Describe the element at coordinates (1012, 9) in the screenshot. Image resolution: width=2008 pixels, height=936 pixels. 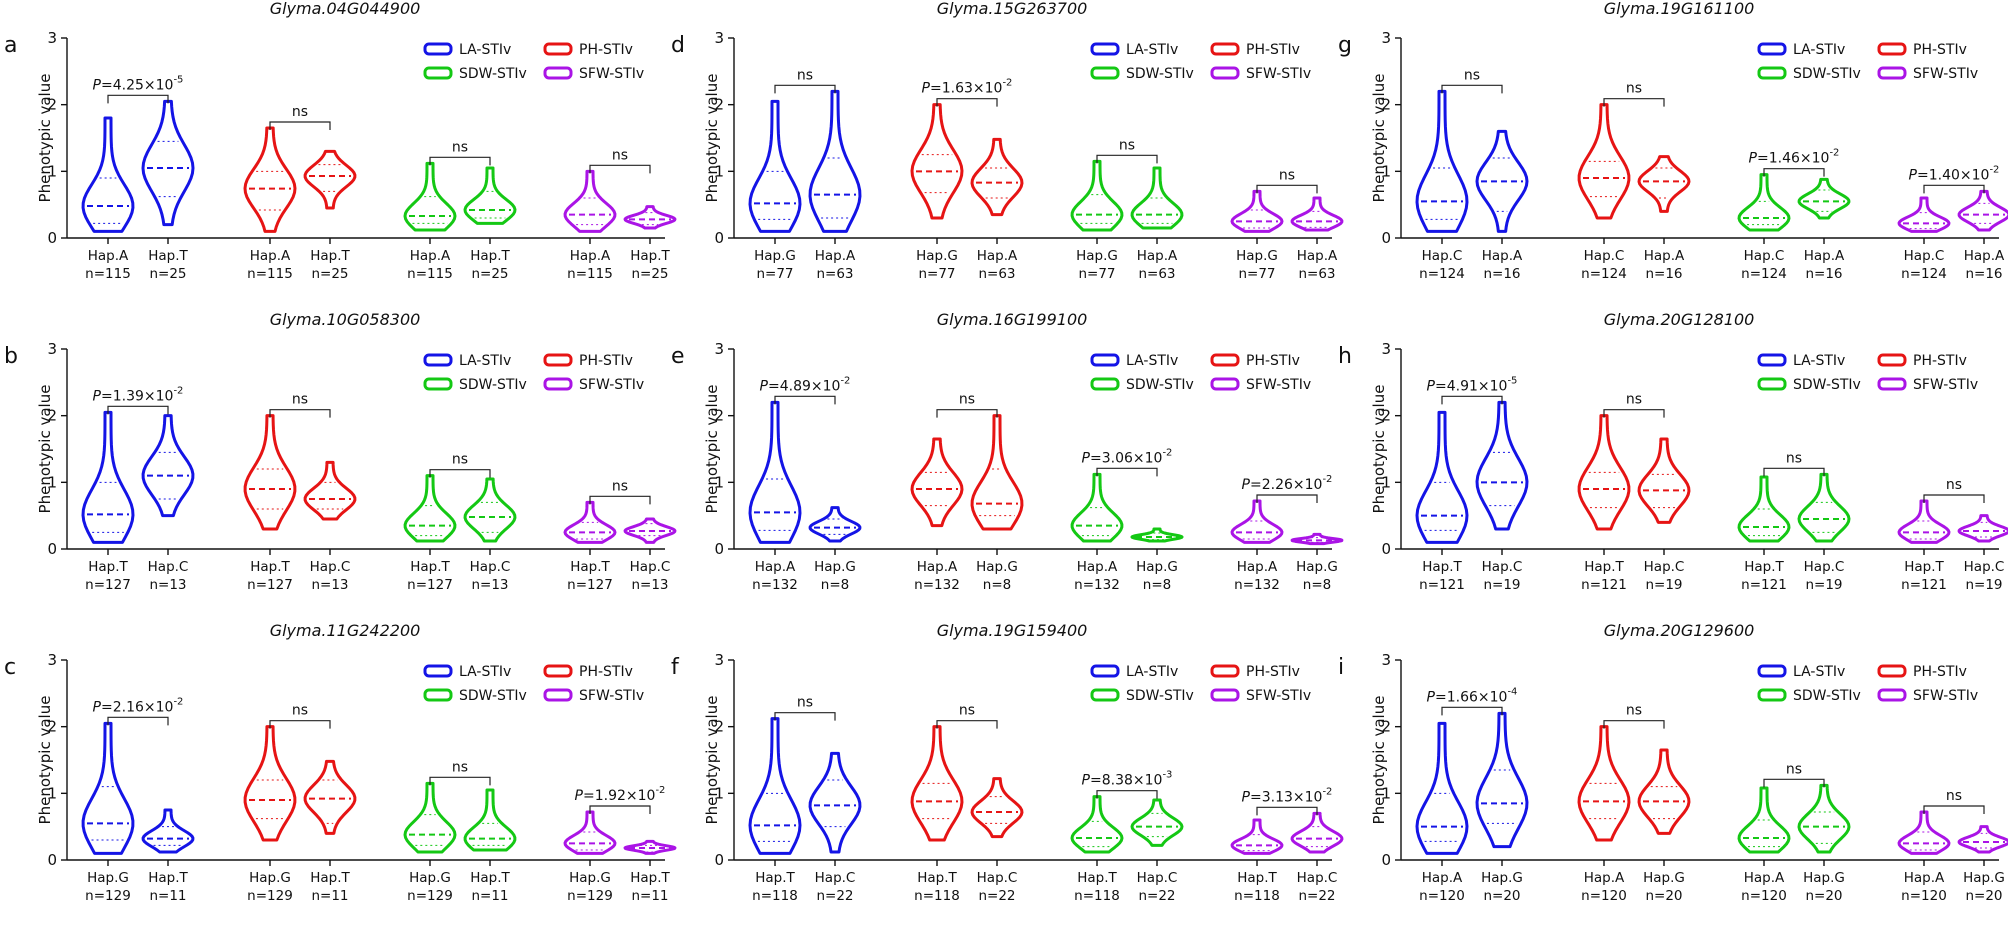
I see `panel-title: Glyma.15G263700` at that location.